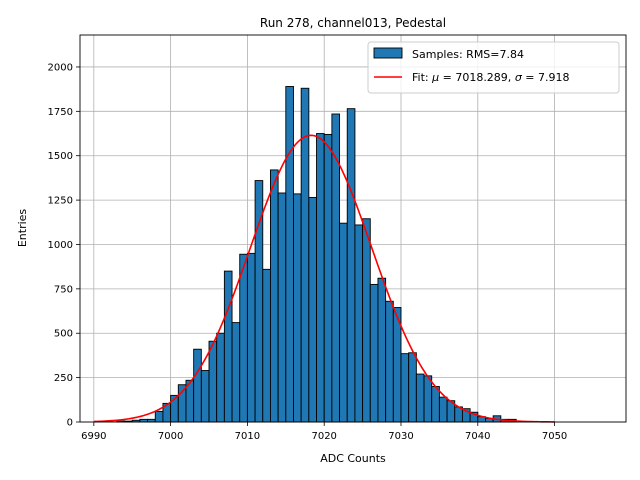  I want to click on legend-samples-label: Samples: RMS=7.84, so click(468, 54).